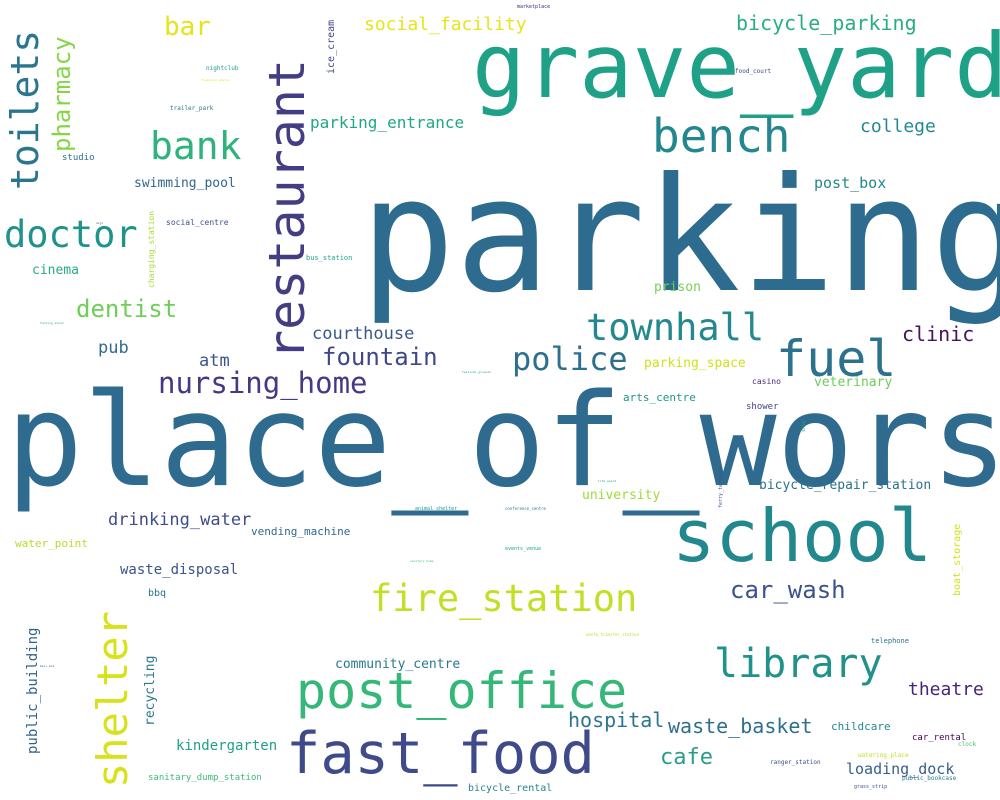  What do you see at coordinates (740, 726) in the screenshot?
I see `word-waste-basket: waste_basket` at bounding box center [740, 726].